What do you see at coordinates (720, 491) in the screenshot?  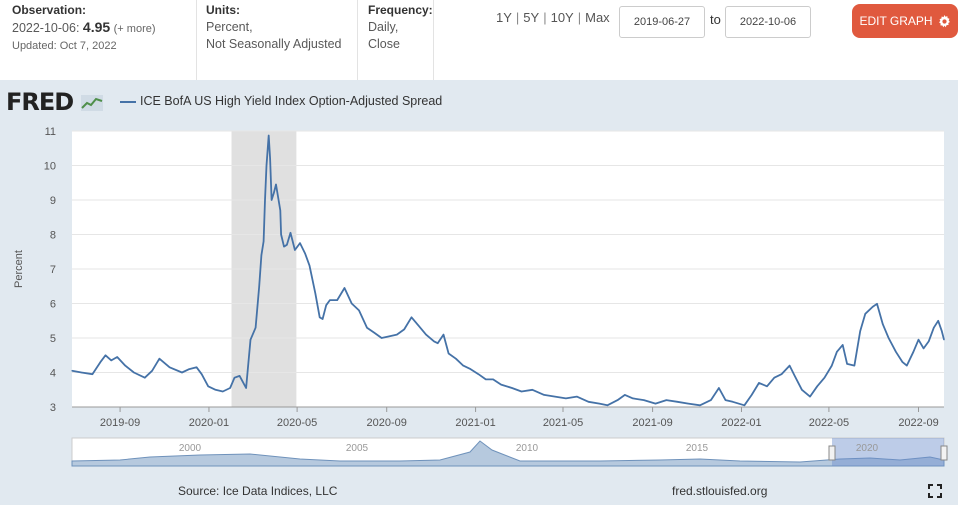 I see `fred-url: fred.stlouisfed.org` at bounding box center [720, 491].